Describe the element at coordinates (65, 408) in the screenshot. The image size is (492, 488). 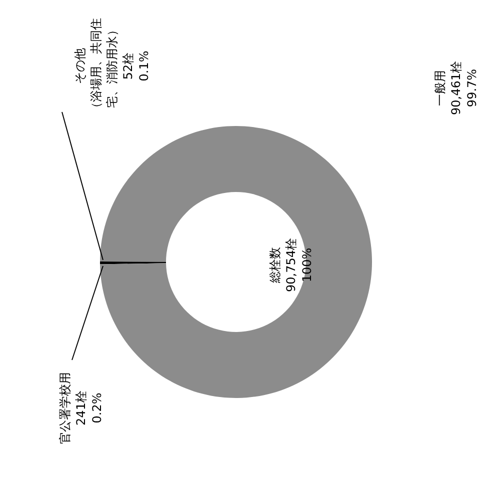
I see `slice-label: 官公署学校用` at that location.